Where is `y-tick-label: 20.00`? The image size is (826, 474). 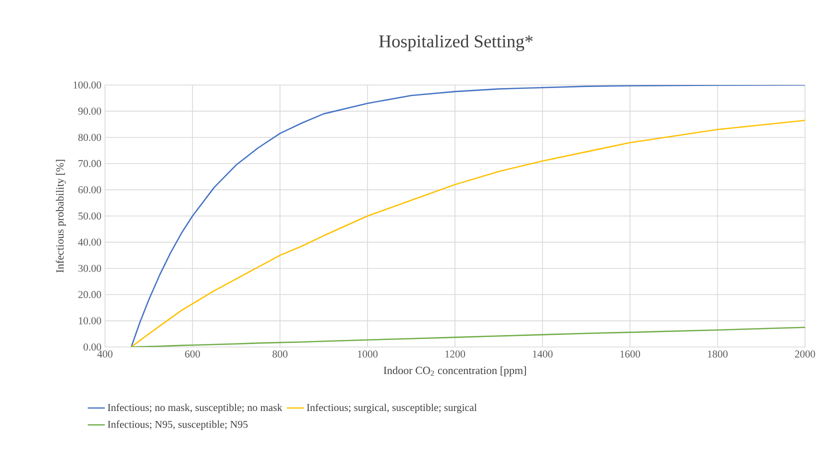
y-tick-label: 20.00 is located at coordinates (90, 294).